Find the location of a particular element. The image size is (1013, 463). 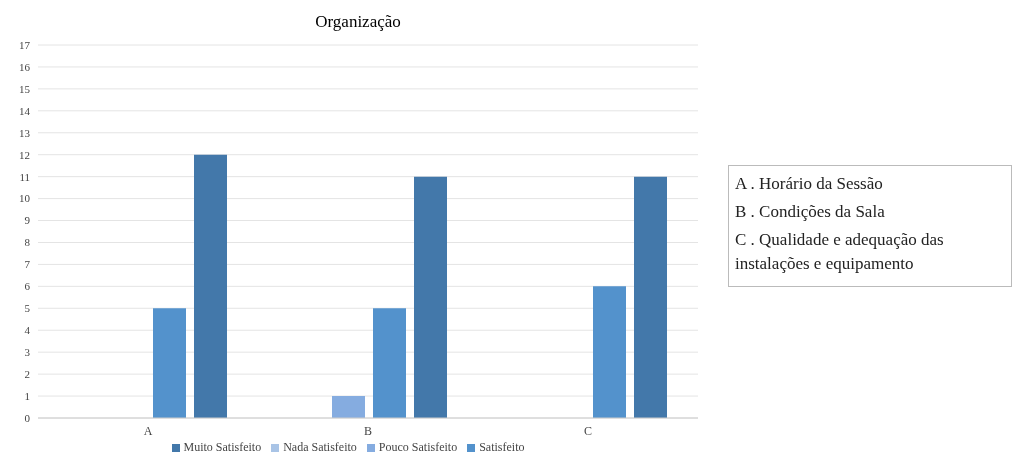

y-tick-label: 16 is located at coordinates (25, 66).